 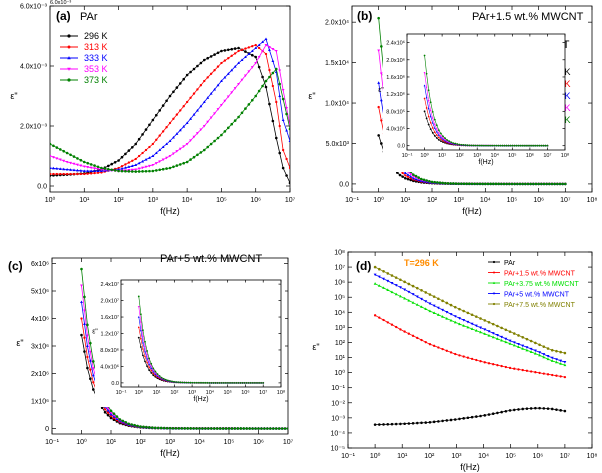 I want to click on panel-a-label: (a), so click(x=63, y=16).